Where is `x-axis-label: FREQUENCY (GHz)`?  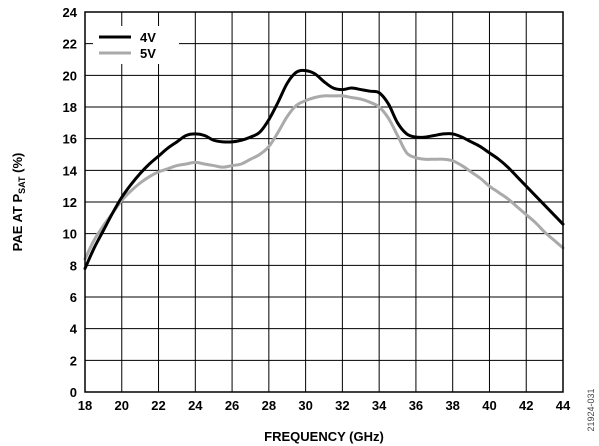 x-axis-label: FREQUENCY (GHz) is located at coordinates (324, 436).